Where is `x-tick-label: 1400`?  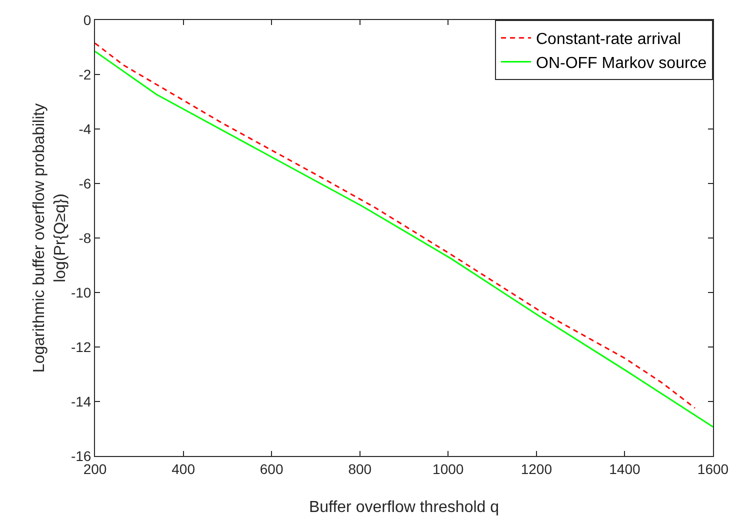
x-tick-label: 1400 is located at coordinates (624, 468).